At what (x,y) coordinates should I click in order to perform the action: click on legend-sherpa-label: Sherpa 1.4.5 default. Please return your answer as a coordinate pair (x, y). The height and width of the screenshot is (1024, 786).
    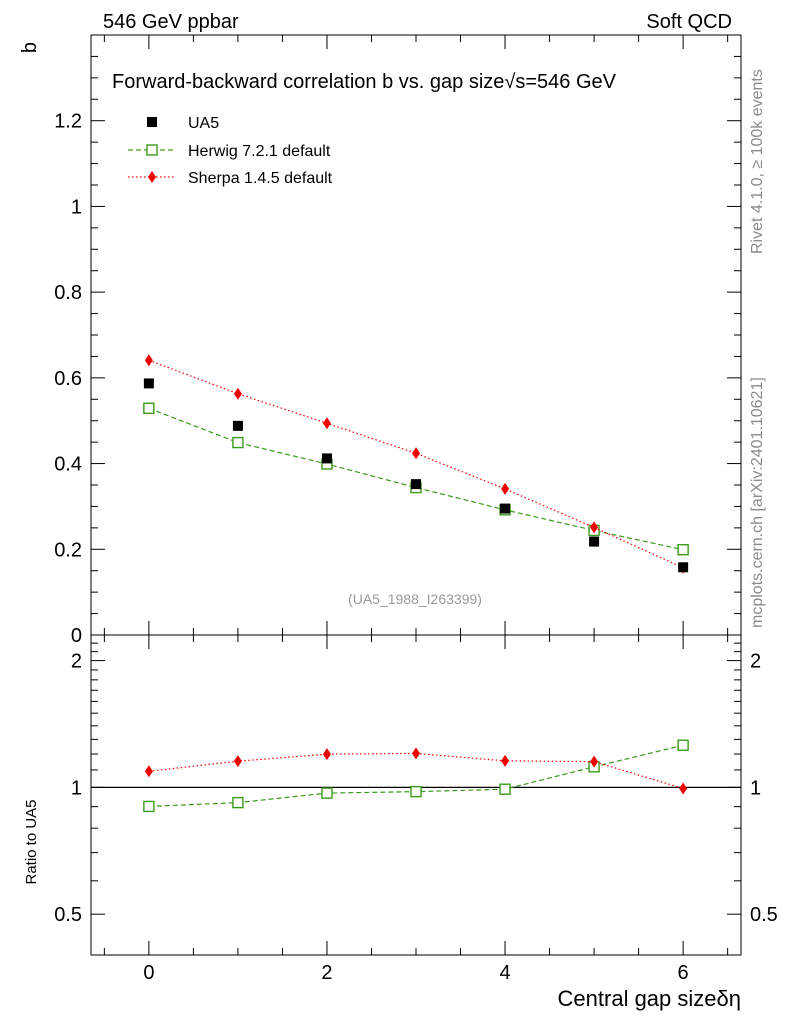
    Looking at the image, I should click on (260, 178).